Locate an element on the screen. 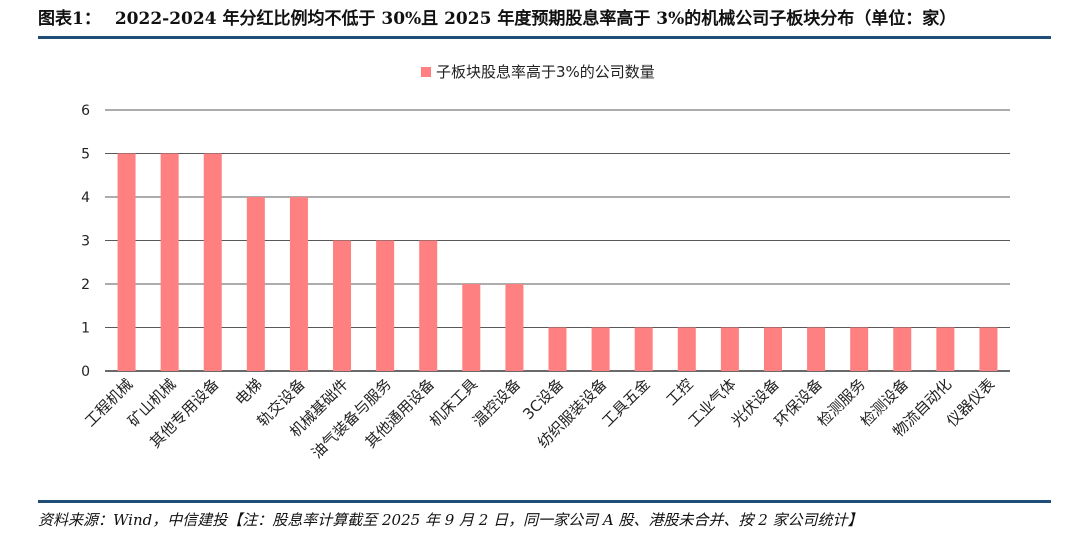 This screenshot has width=1080, height=545. y-tick-label: 0 is located at coordinates (85, 372).